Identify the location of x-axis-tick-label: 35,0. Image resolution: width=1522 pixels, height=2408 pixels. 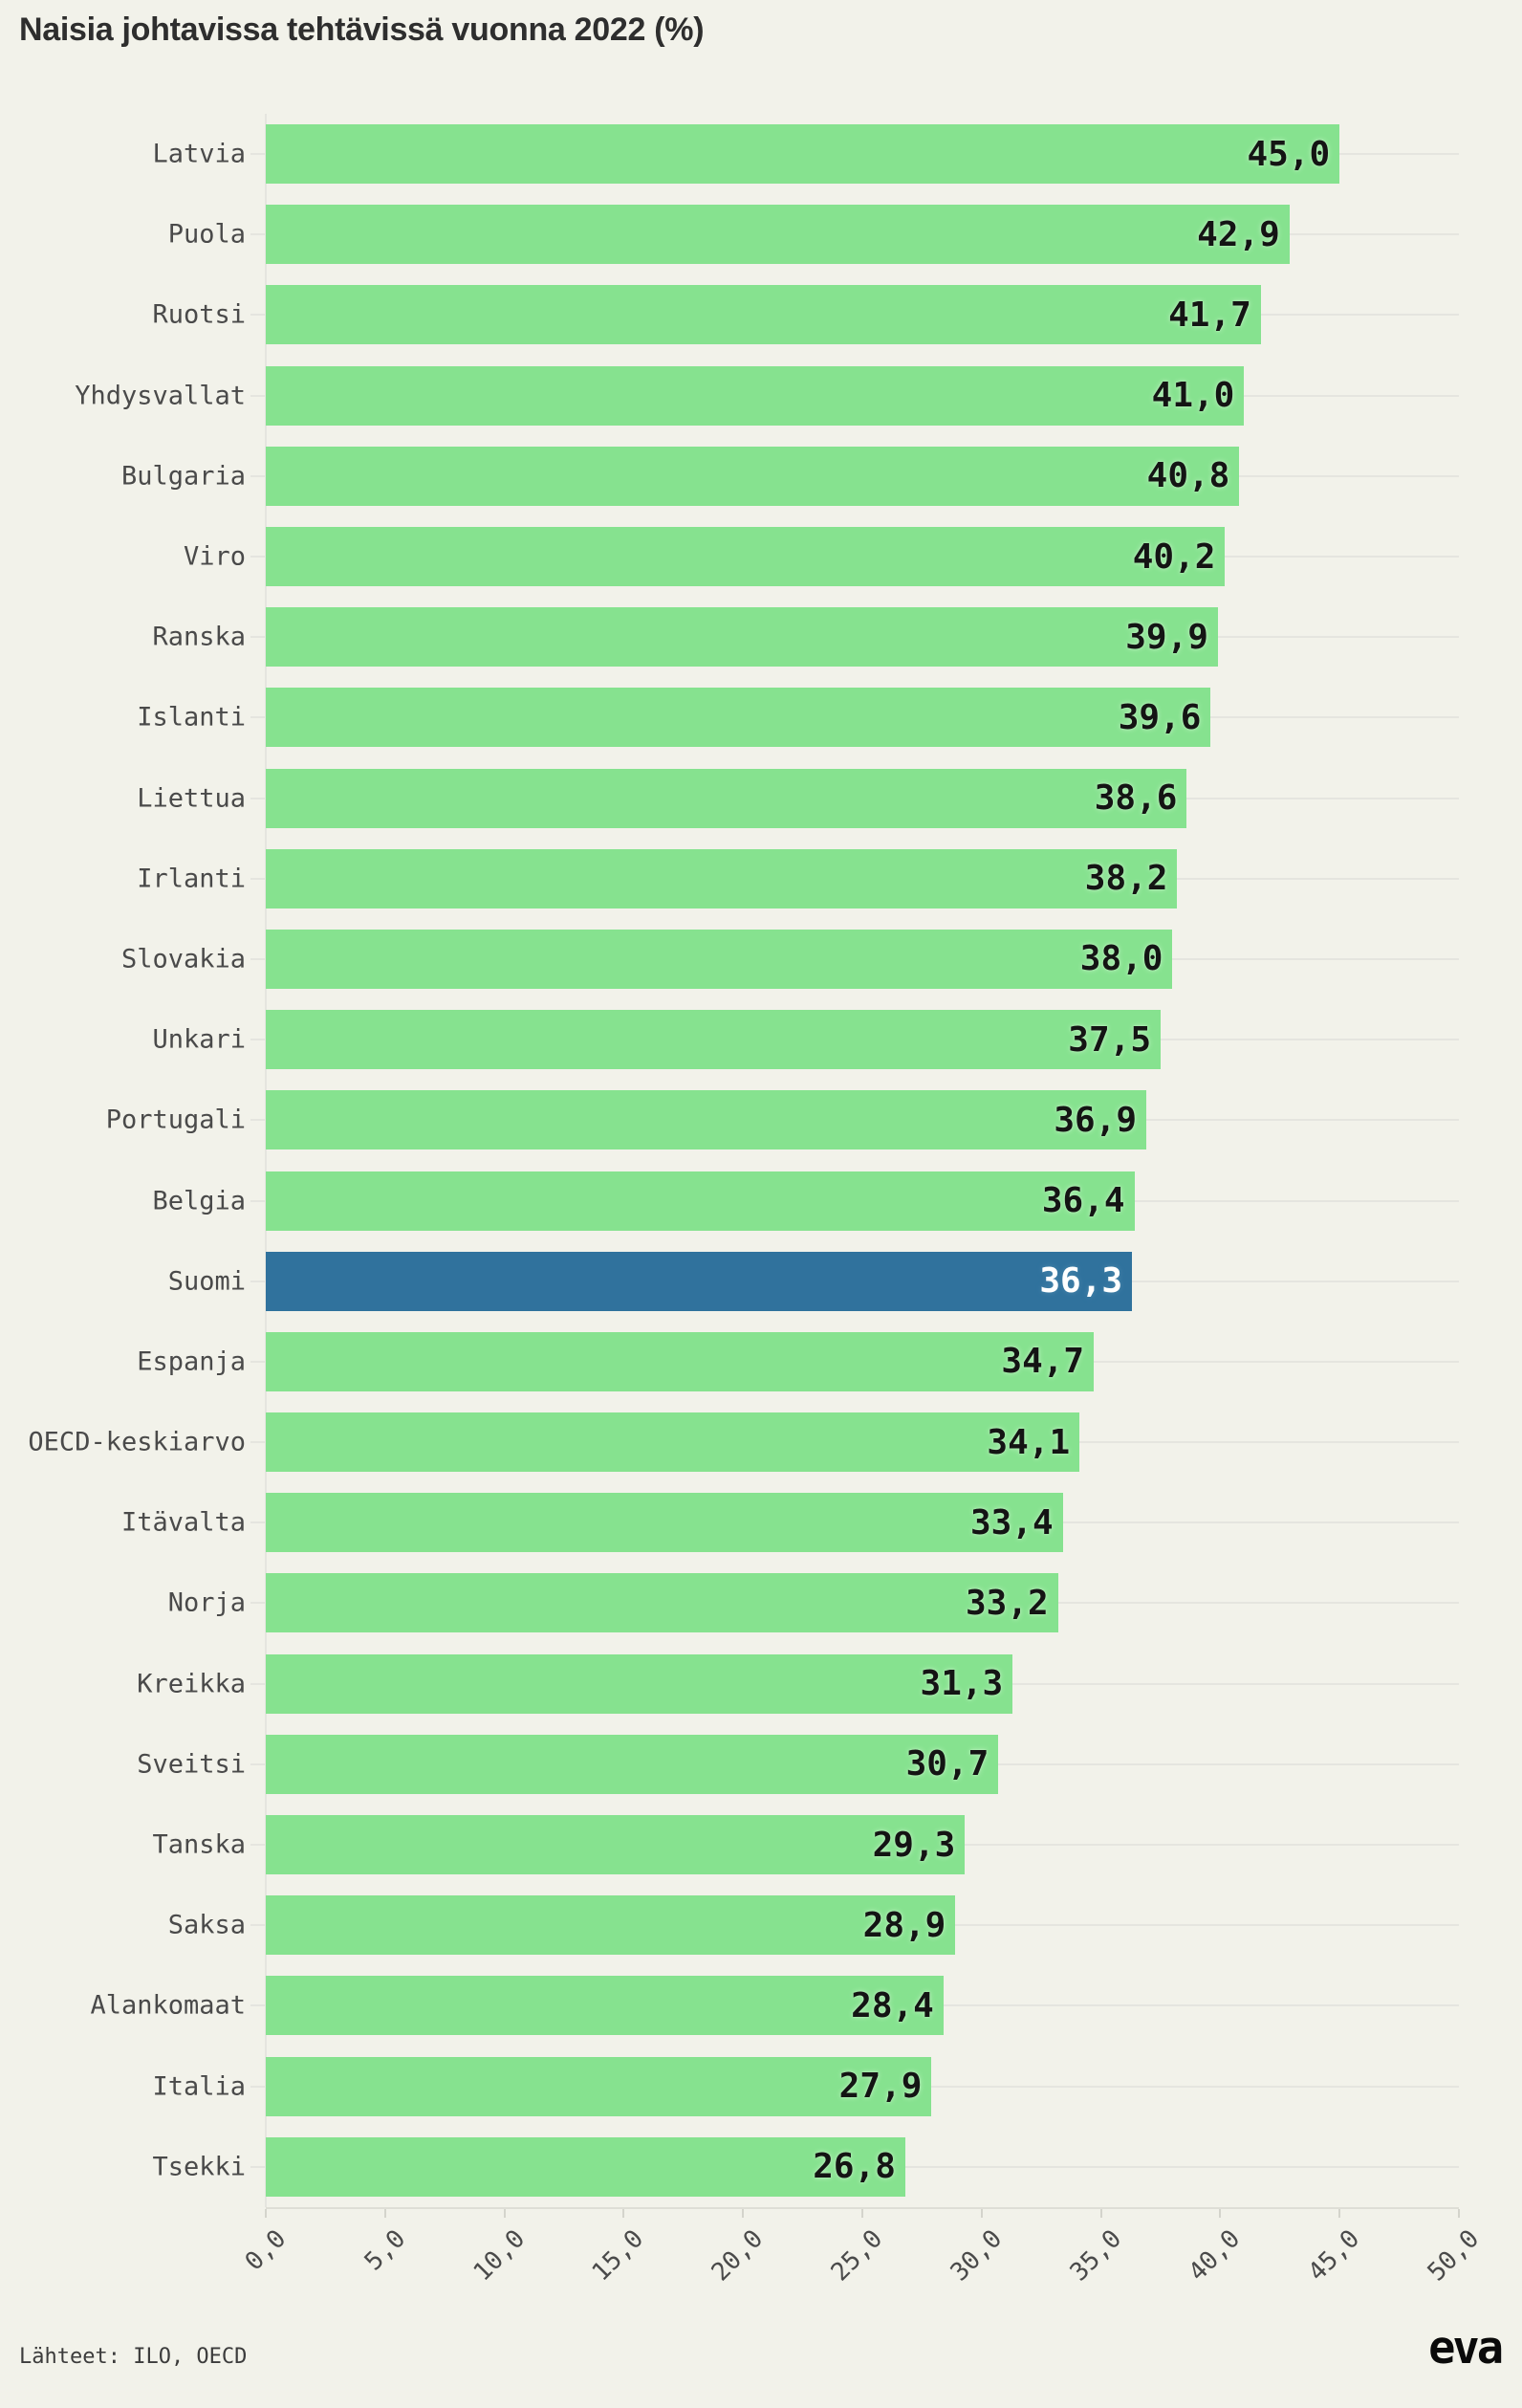
(1095, 2256).